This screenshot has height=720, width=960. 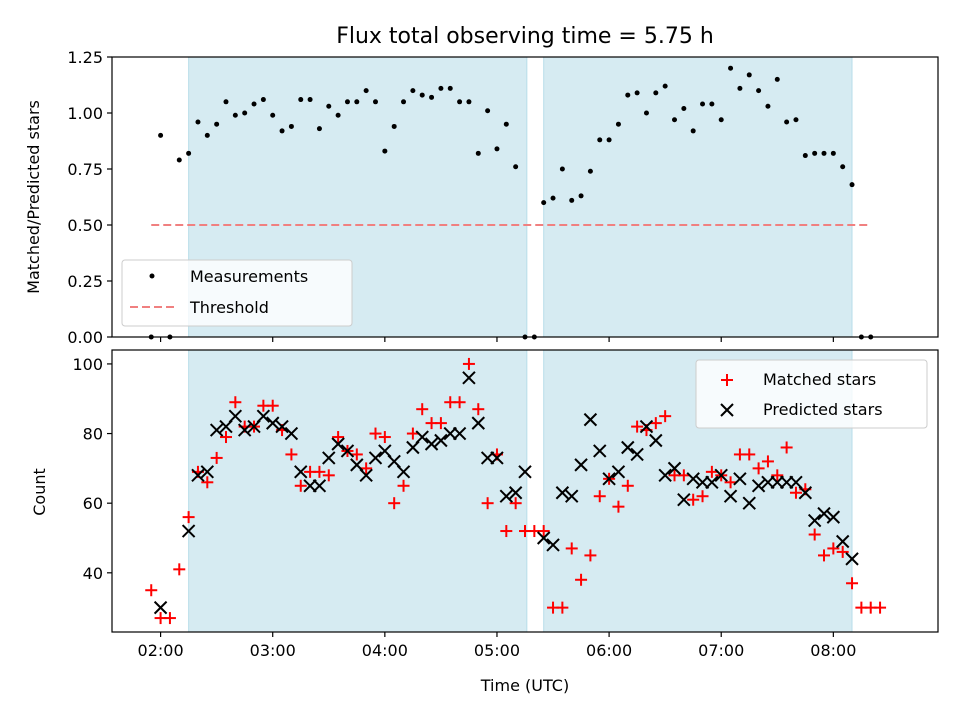 What do you see at coordinates (823, 409) in the screenshot?
I see `legend-label-predicted: Predicted stars` at bounding box center [823, 409].